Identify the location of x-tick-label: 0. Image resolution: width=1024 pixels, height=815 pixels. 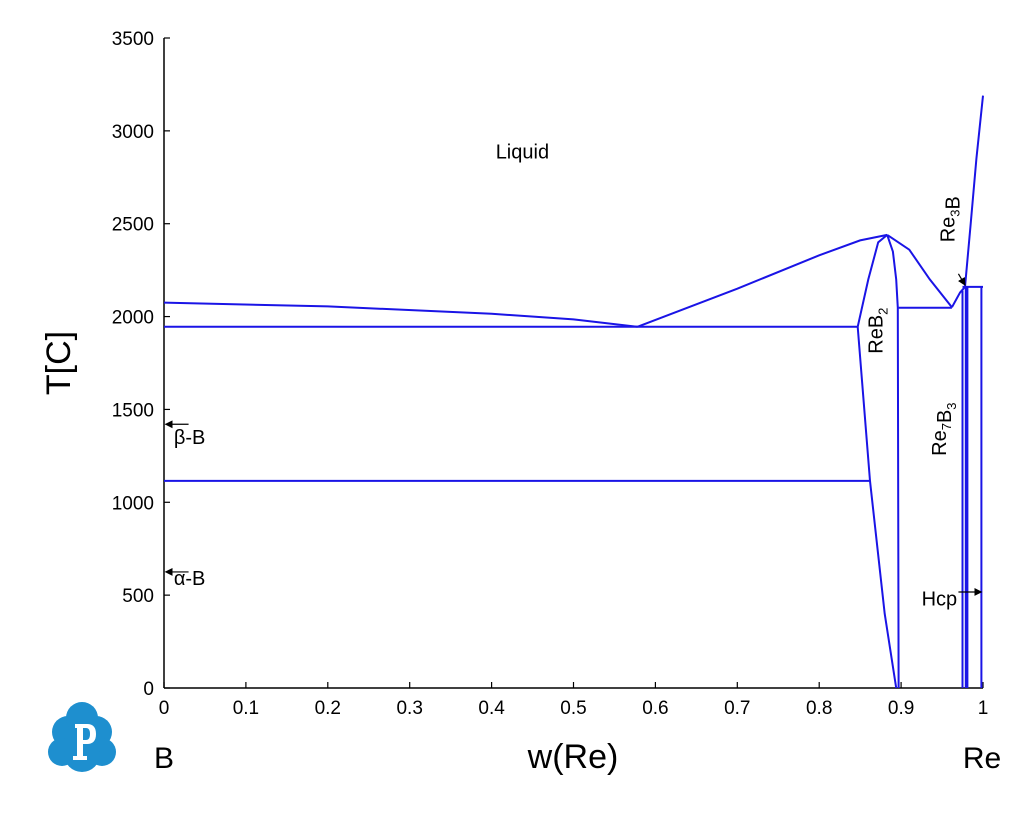
(164, 708).